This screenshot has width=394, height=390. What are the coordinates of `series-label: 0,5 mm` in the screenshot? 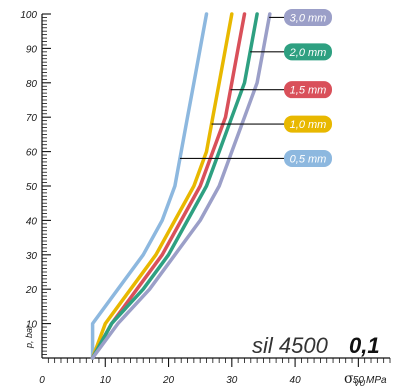 It's located at (308, 159).